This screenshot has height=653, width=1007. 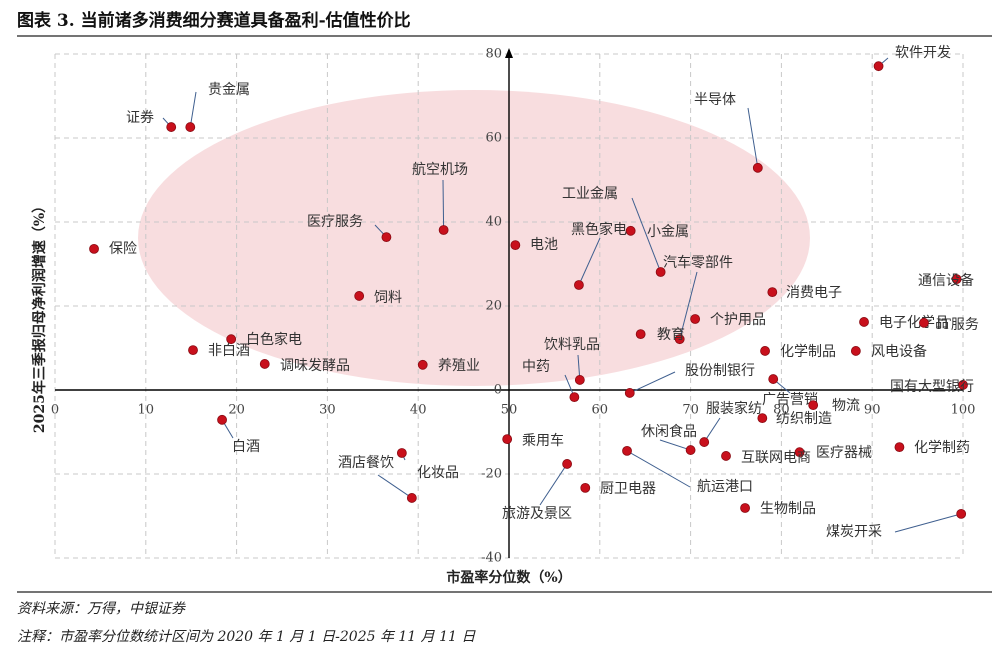 What do you see at coordinates (720, 371) in the screenshot?
I see `point-label: 股份制银行` at bounding box center [720, 371].